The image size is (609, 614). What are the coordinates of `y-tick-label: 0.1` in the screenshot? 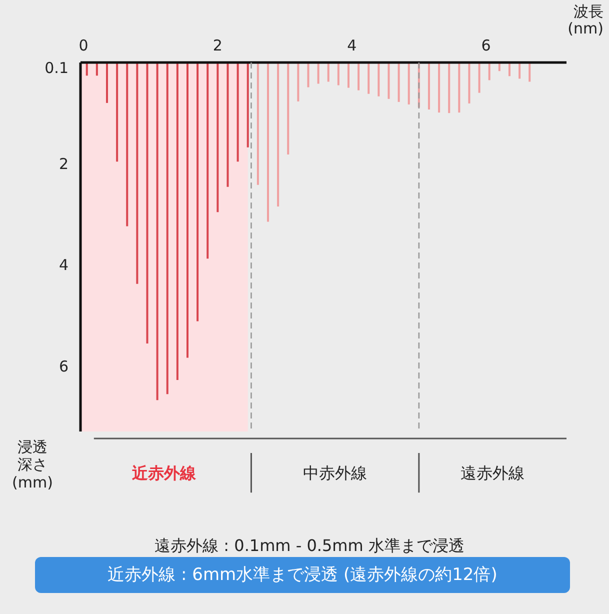 It's located at (56, 68).